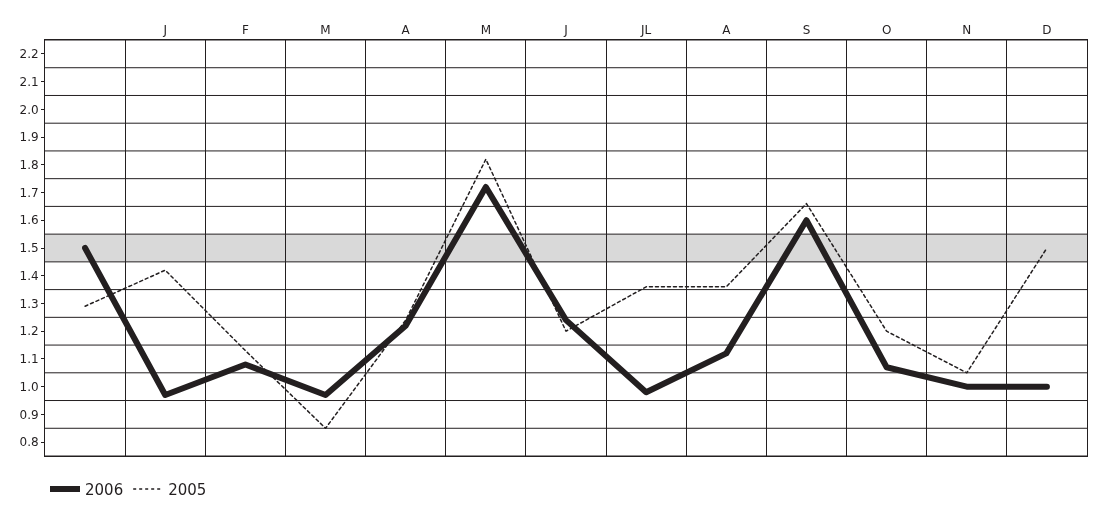 Image resolution: width=1097 pixels, height=516 pixels. Describe the element at coordinates (29, 303) in the screenshot. I see `y-tick-label: 1.3` at that location.